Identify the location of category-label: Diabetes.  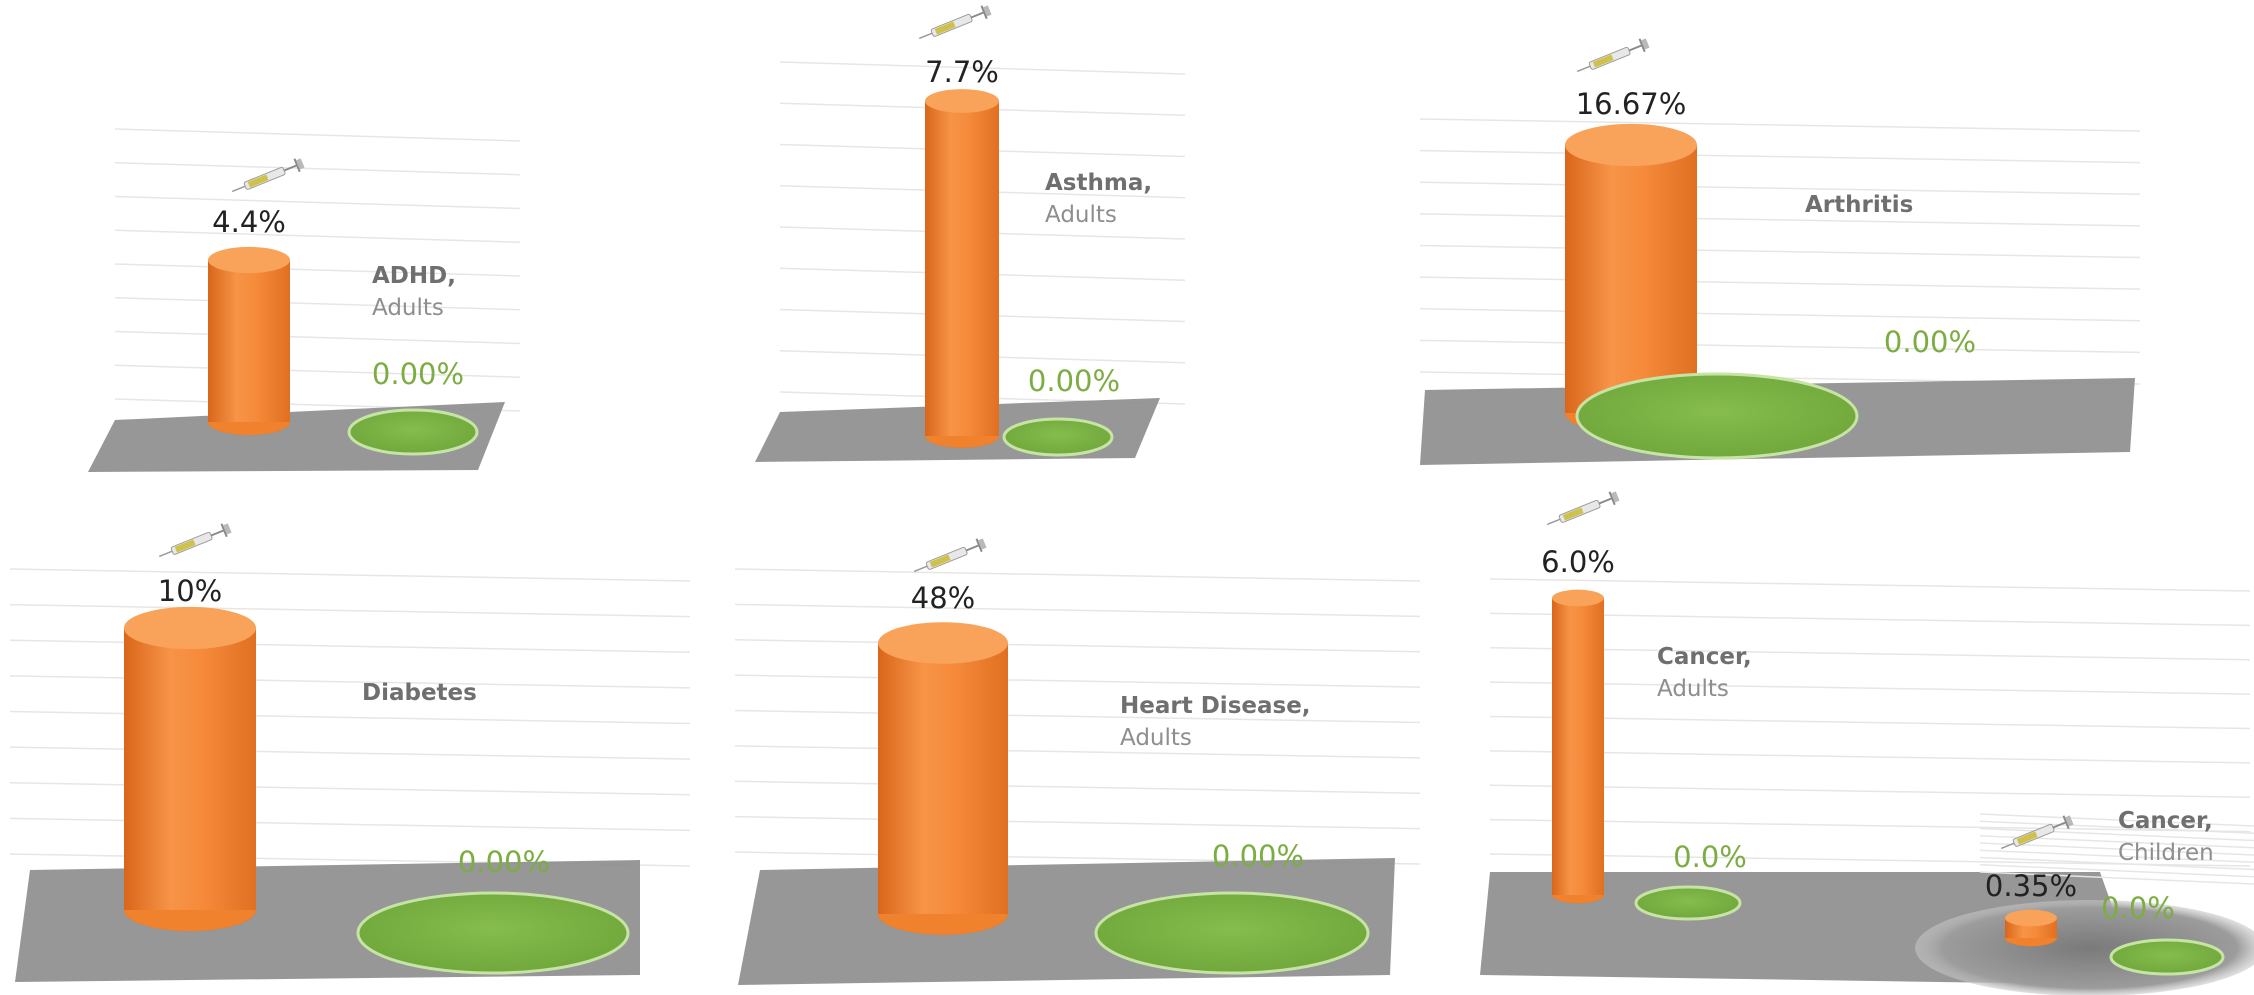
(419, 693).